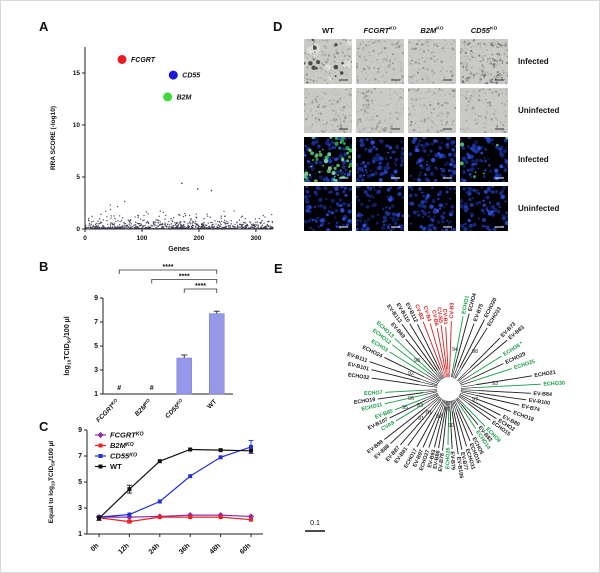 Image resolution: width=600 pixels, height=573 pixels. What do you see at coordinates (533, 61) in the screenshot?
I see `row-label-0: Infected` at bounding box center [533, 61].